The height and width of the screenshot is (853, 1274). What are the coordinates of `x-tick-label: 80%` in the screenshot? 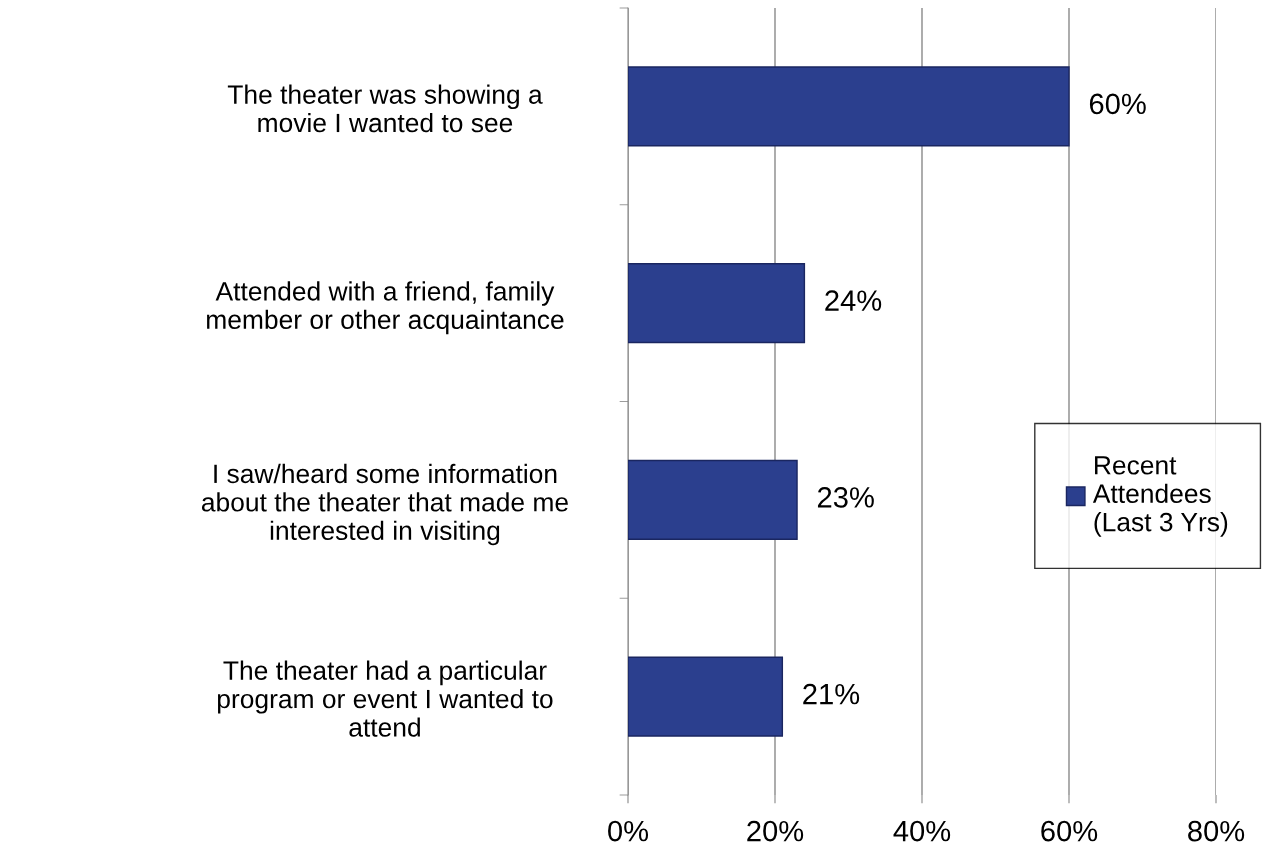 It's located at (1216, 831).